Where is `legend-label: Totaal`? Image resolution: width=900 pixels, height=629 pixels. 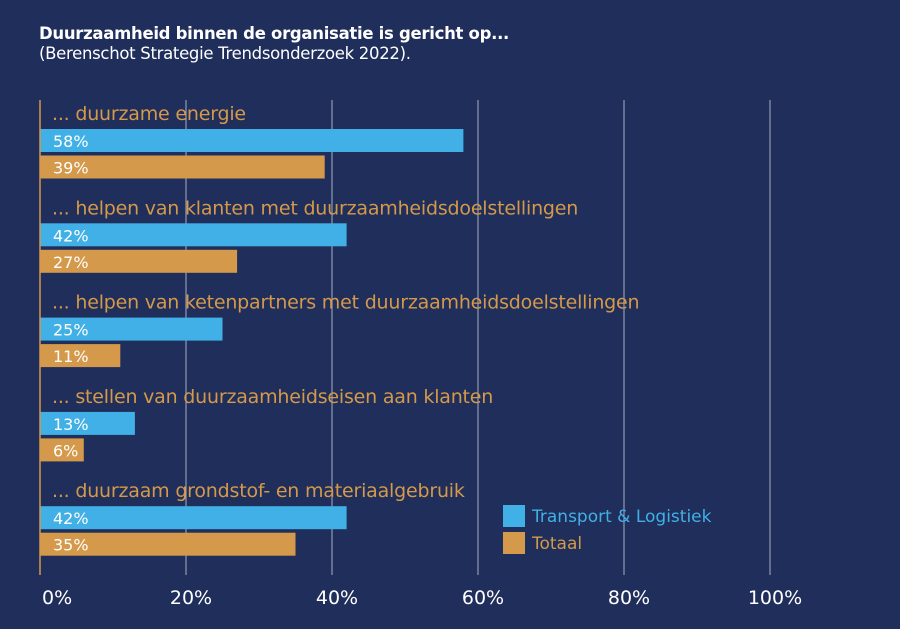
legend-label: Totaal is located at coordinates (556, 544).